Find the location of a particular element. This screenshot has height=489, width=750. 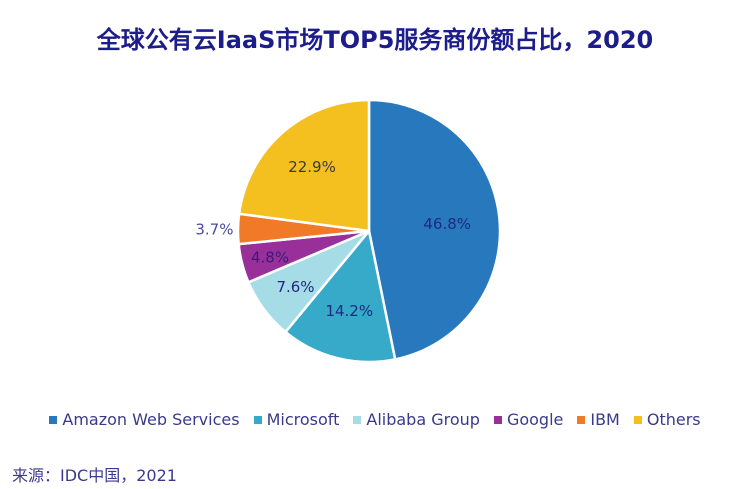

legend-item-alibaba-group: Alibaba Group is located at coordinates (416, 419).